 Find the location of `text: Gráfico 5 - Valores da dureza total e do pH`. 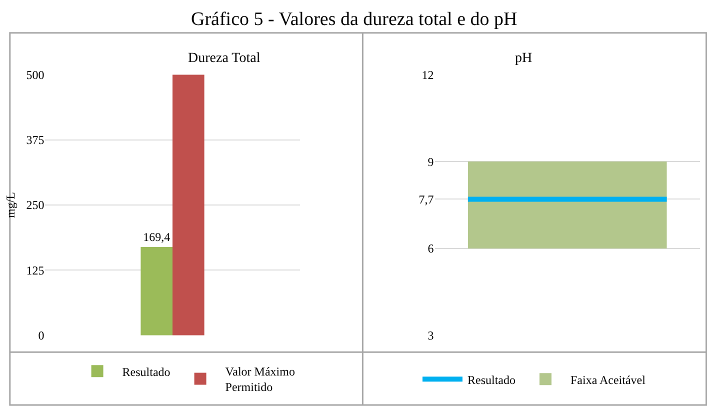

text: Gráfico 5 - Valores da dureza total e do pH is located at coordinates (354, 19).